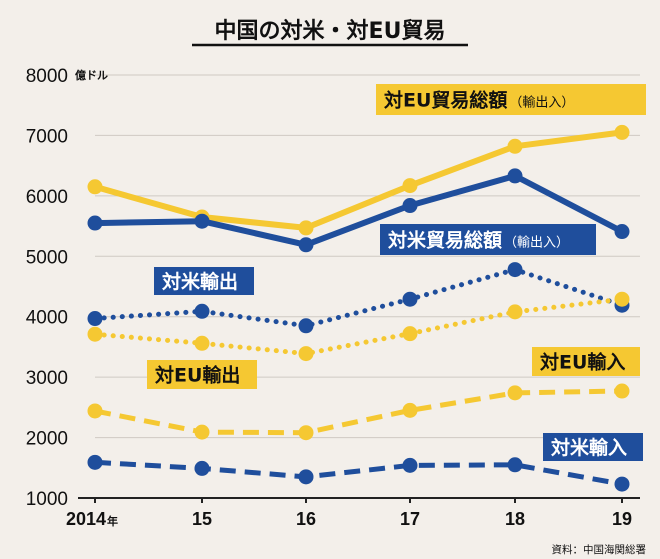  Describe the element at coordinates (622, 519) in the screenshot. I see `x-tick-label: 19` at that location.